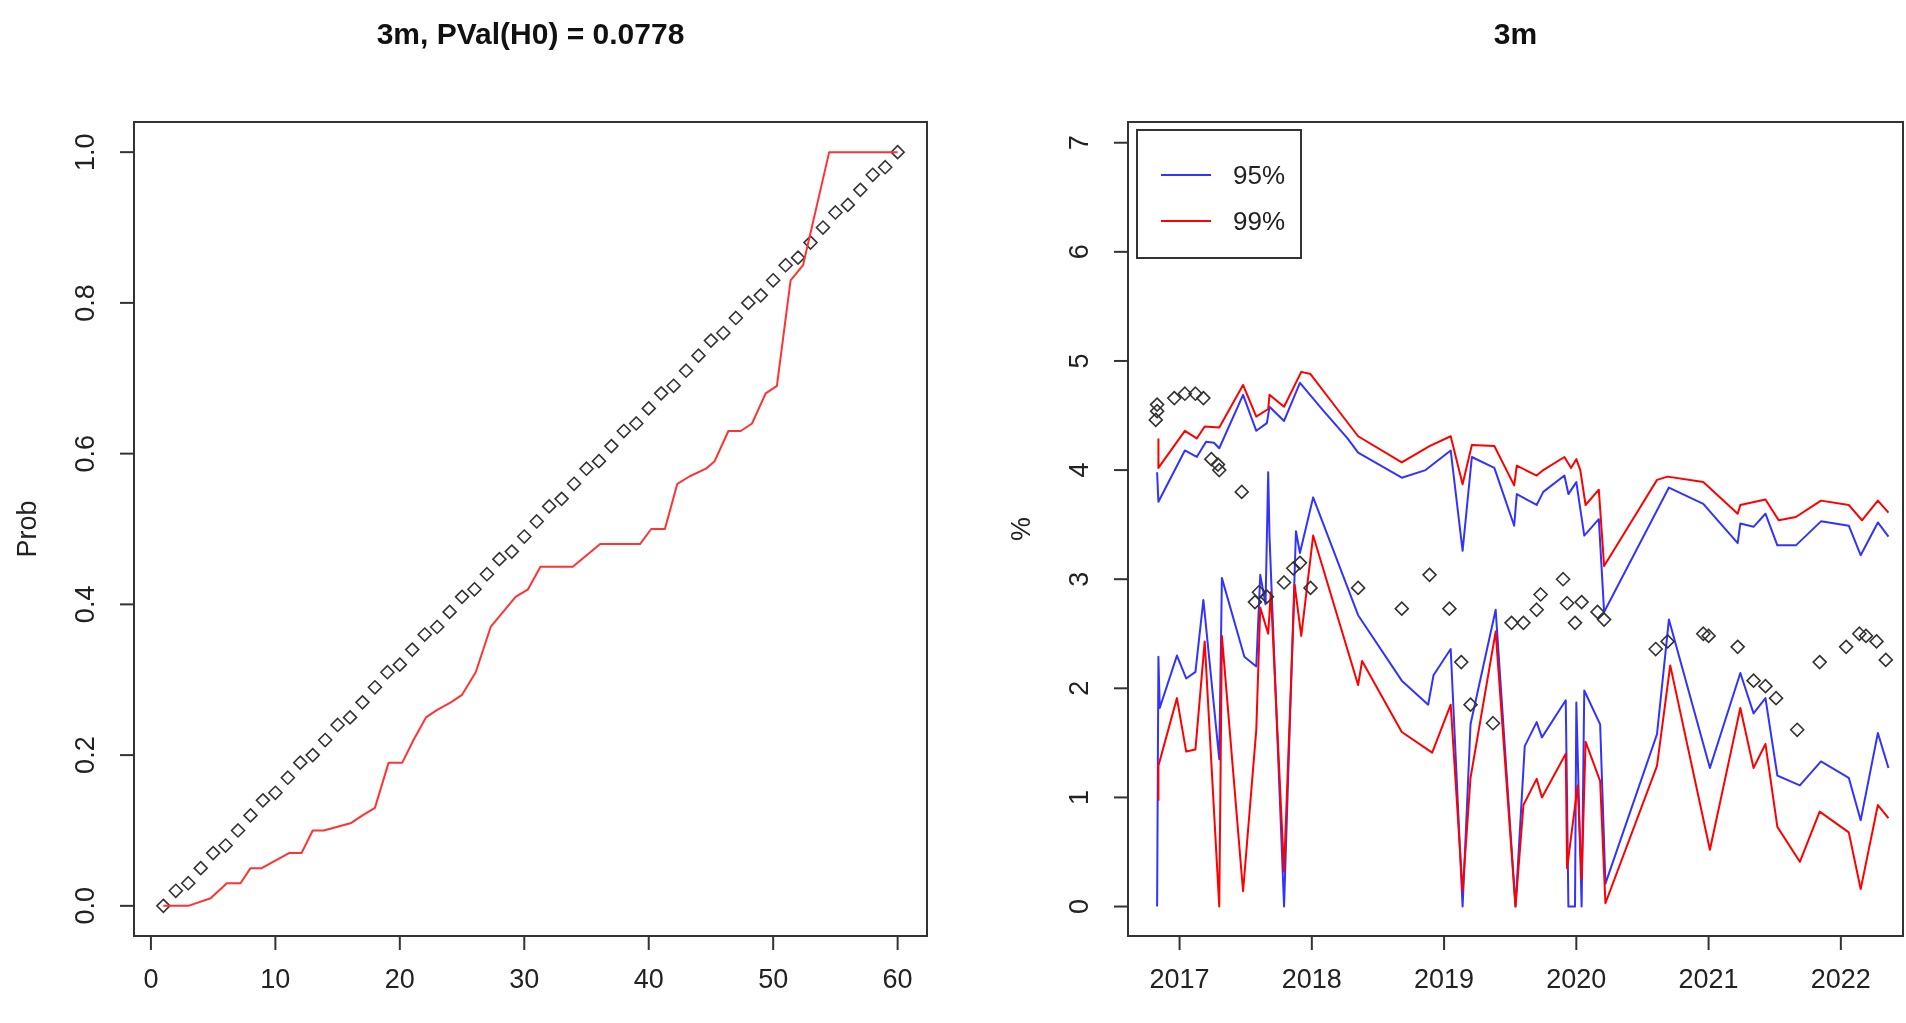 This screenshot has height=1023, width=1906. Describe the element at coordinates (1079, 907) in the screenshot. I see `y-tick-label: 0` at that location.